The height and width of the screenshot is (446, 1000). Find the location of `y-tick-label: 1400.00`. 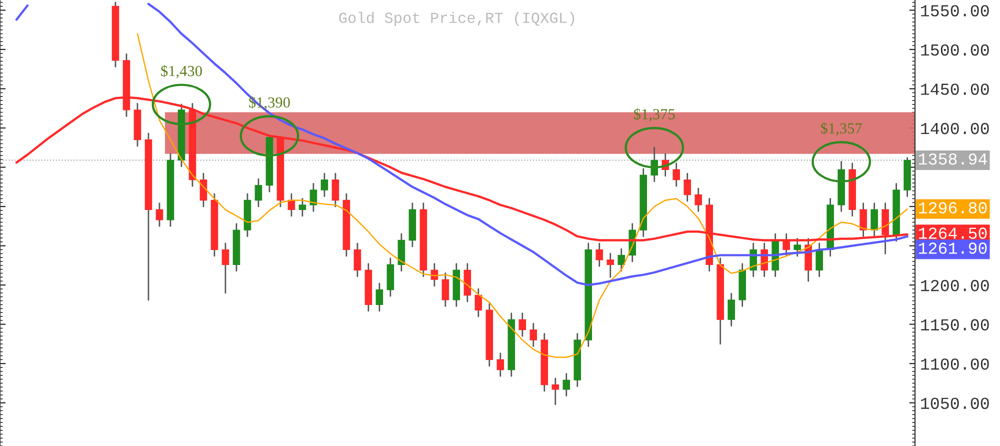

y-tick-label: 1400.00 is located at coordinates (955, 128).